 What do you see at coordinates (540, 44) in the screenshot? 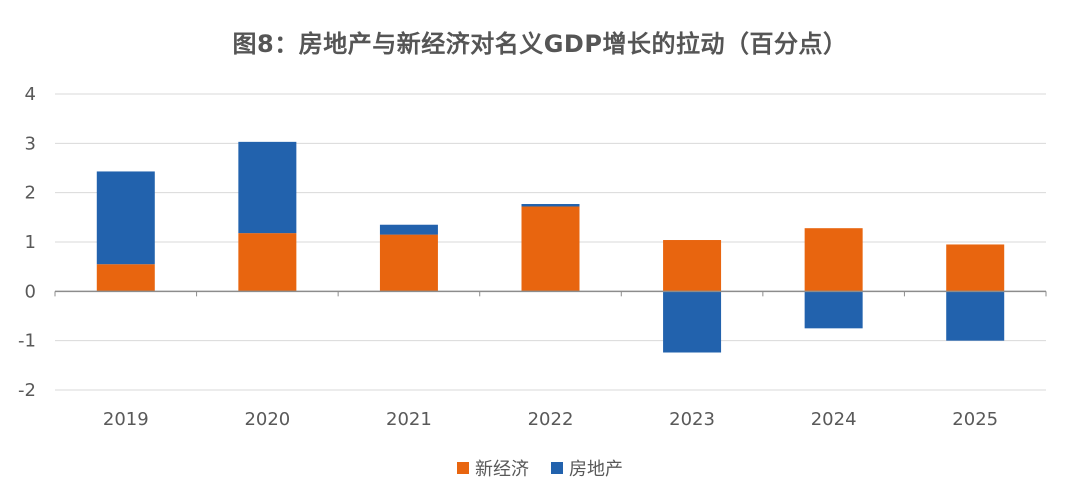
I see `chart-title: 图8：房地产与新经济对名义GDP增长的拉动（百分点）` at bounding box center [540, 44].